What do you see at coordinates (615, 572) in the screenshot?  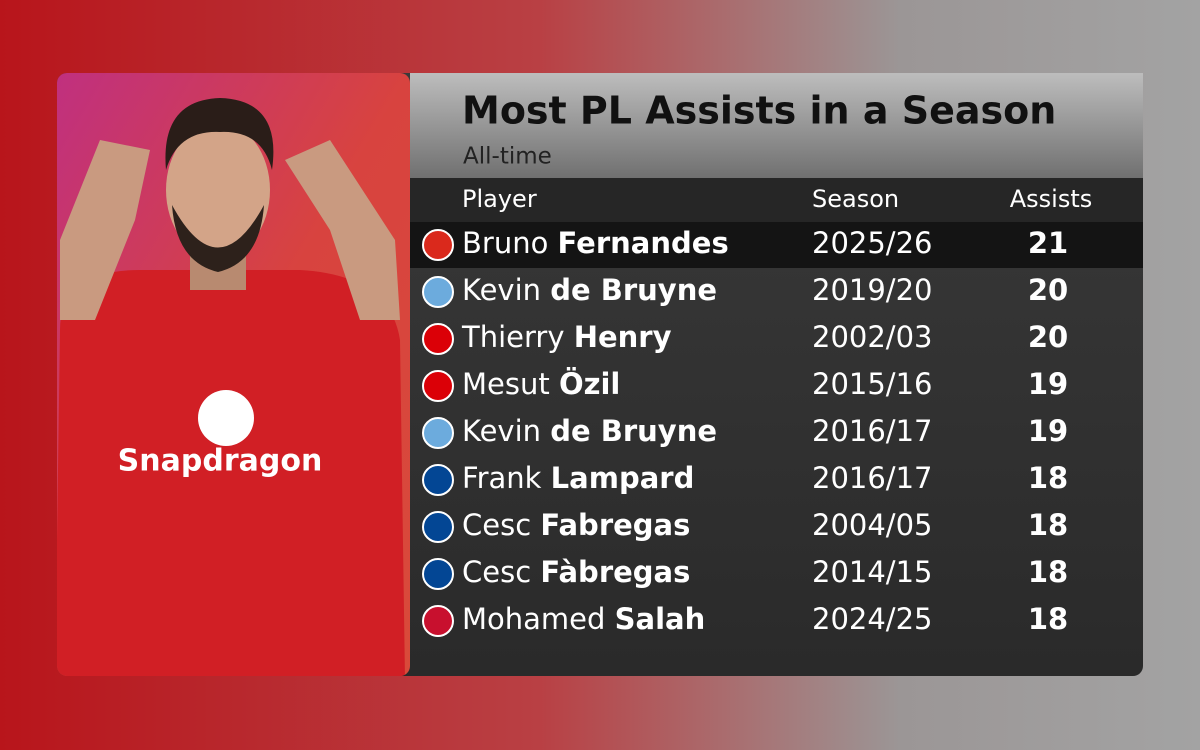 I see `last-name: Fàbregas` at bounding box center [615, 572].